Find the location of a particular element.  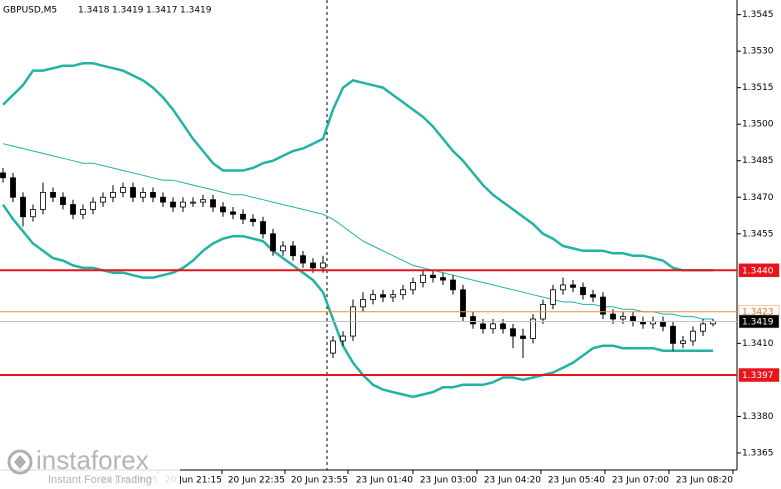

x-tick-label: 23 Jun 03:00 is located at coordinates (448, 481).